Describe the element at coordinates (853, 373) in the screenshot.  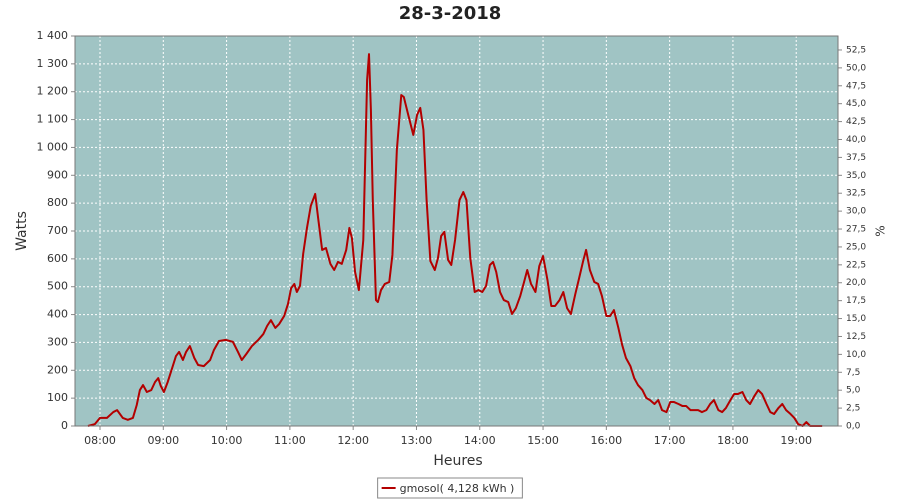
I see `y2-tick-label: 7,5` at that location.